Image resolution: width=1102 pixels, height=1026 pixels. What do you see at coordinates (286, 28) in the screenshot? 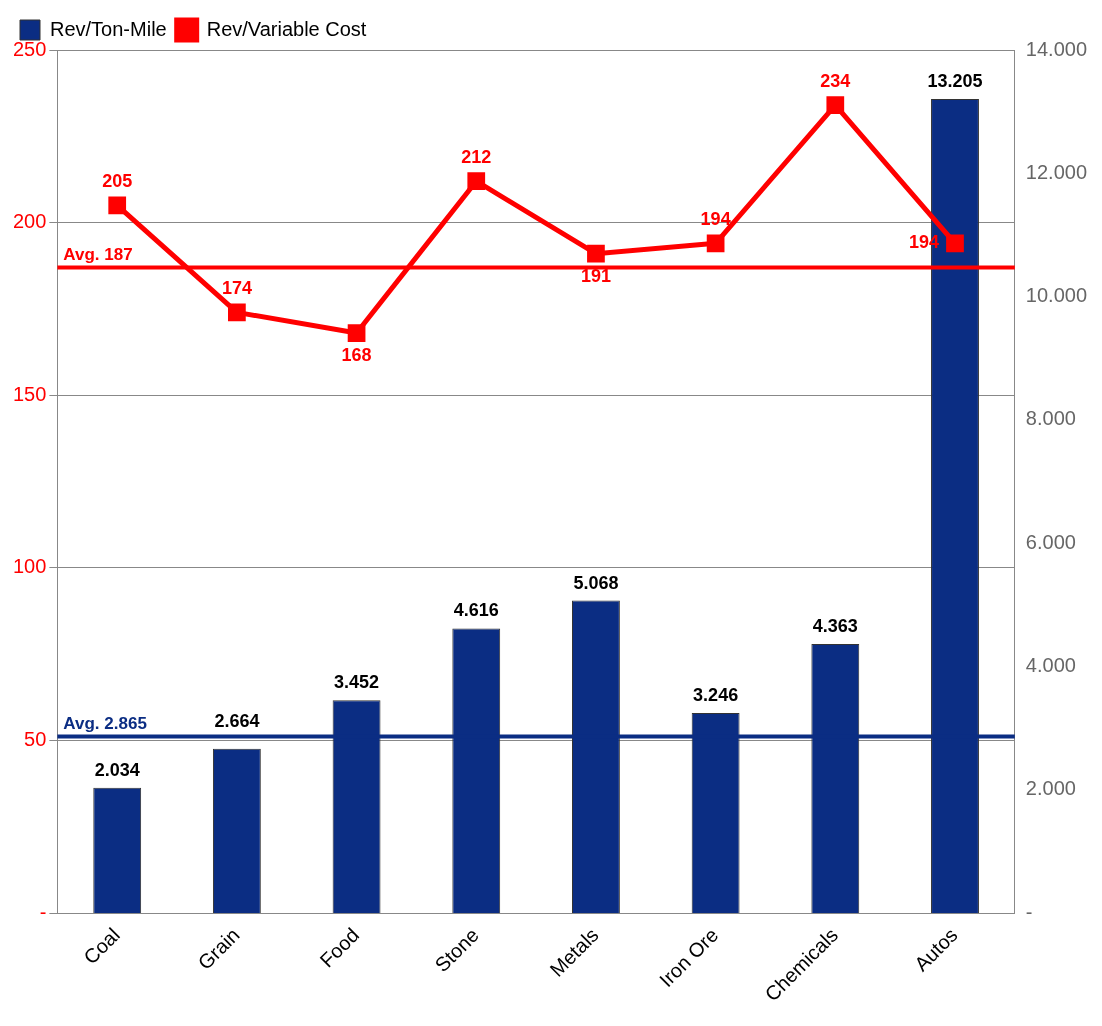
I see `legend-label: Rev/Variable Cost` at bounding box center [286, 28].